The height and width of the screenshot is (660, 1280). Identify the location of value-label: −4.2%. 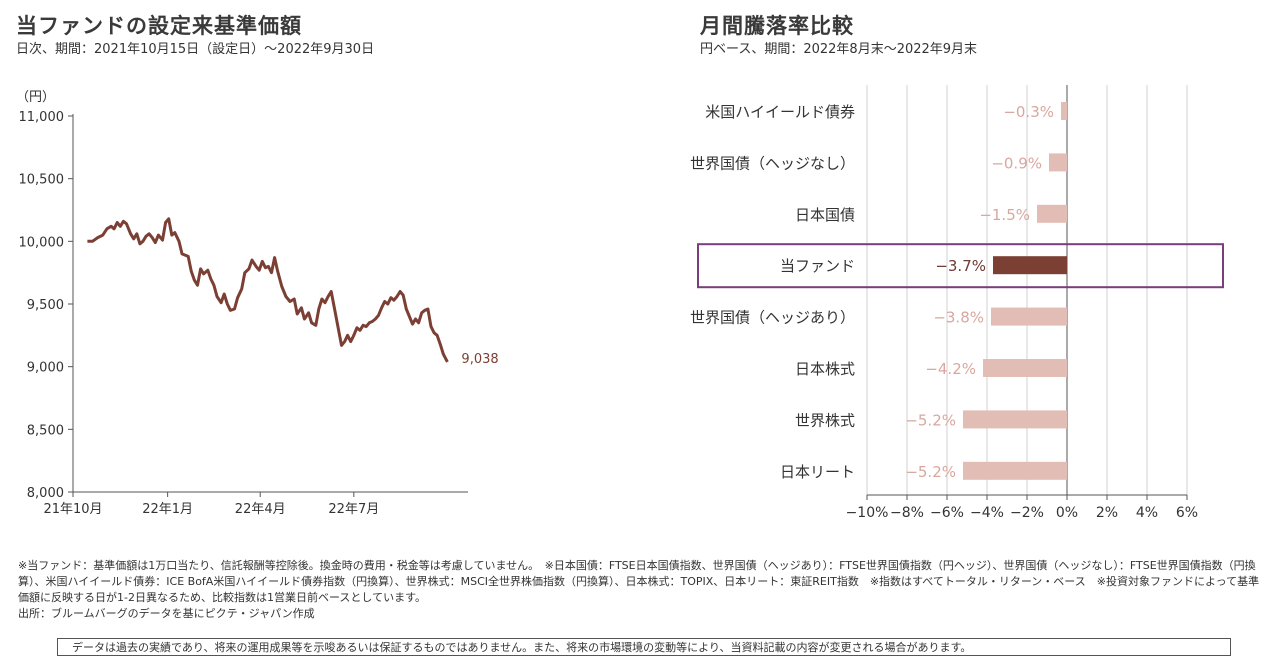
(950, 369).